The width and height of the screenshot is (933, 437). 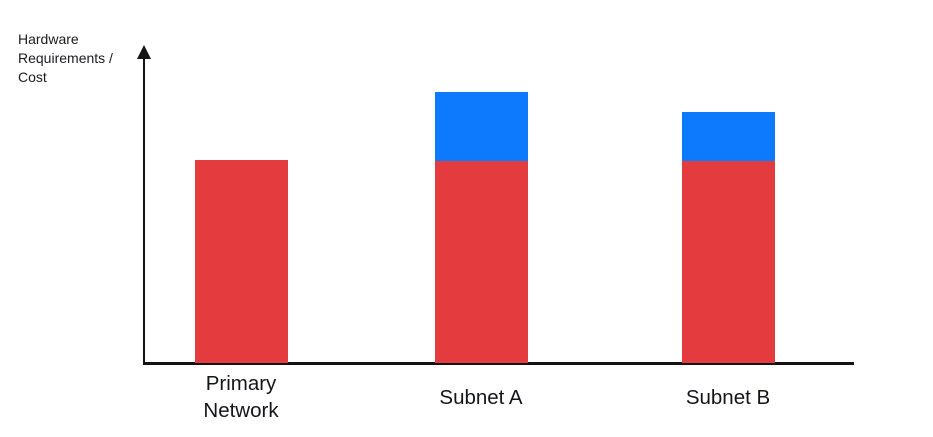 I want to click on bar-subnet-b, so click(x=728, y=237).